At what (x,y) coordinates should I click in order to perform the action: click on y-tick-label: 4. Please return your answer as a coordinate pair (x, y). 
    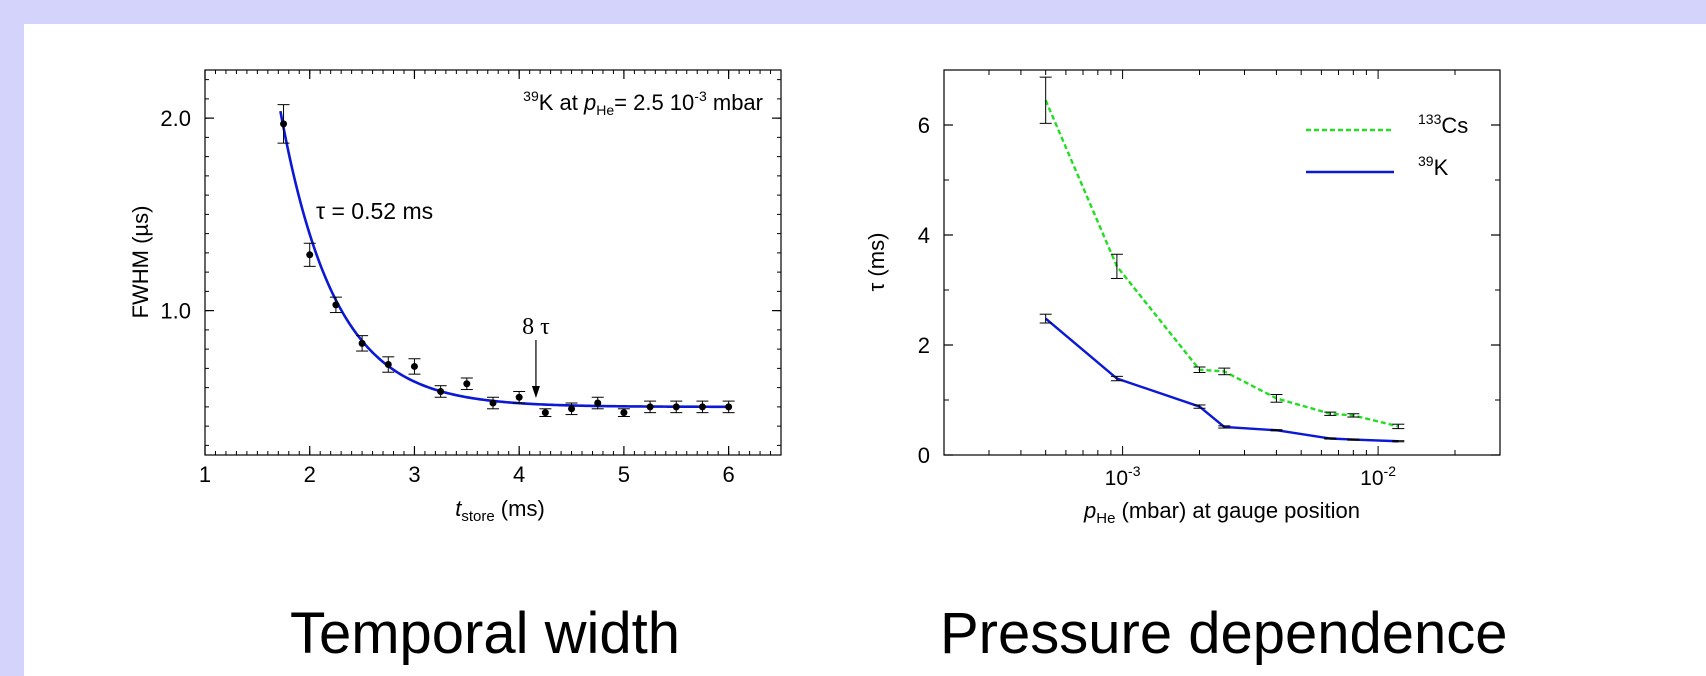
    Looking at the image, I should click on (924, 235).